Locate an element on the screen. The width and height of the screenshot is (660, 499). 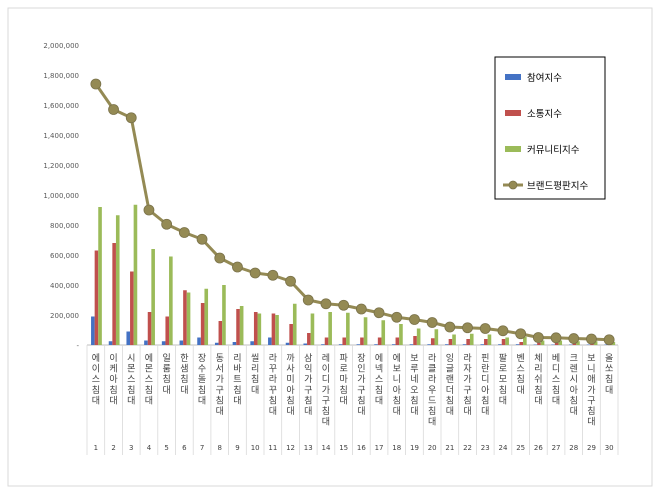
rank-label: 7 is located at coordinates (202, 448).